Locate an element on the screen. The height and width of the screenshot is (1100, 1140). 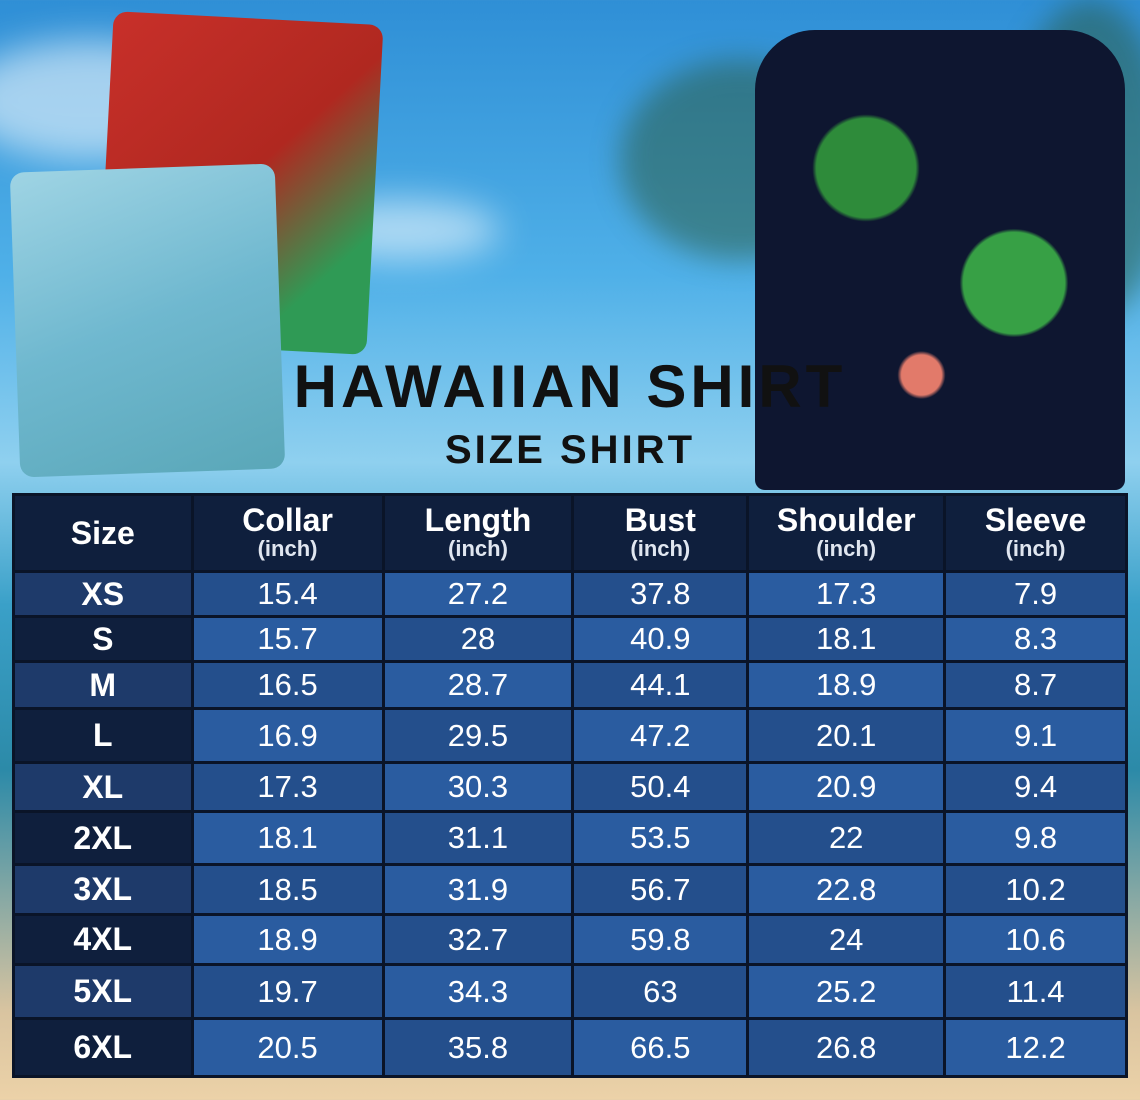
measurement-cell: 10.2 is located at coordinates (1035, 889).